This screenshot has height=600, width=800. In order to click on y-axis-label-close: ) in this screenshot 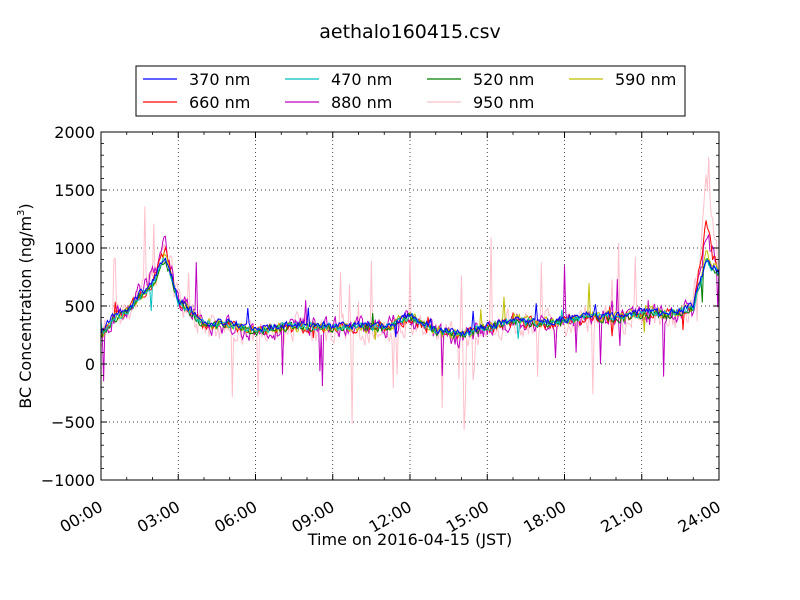, I will do `click(25, 206)`.